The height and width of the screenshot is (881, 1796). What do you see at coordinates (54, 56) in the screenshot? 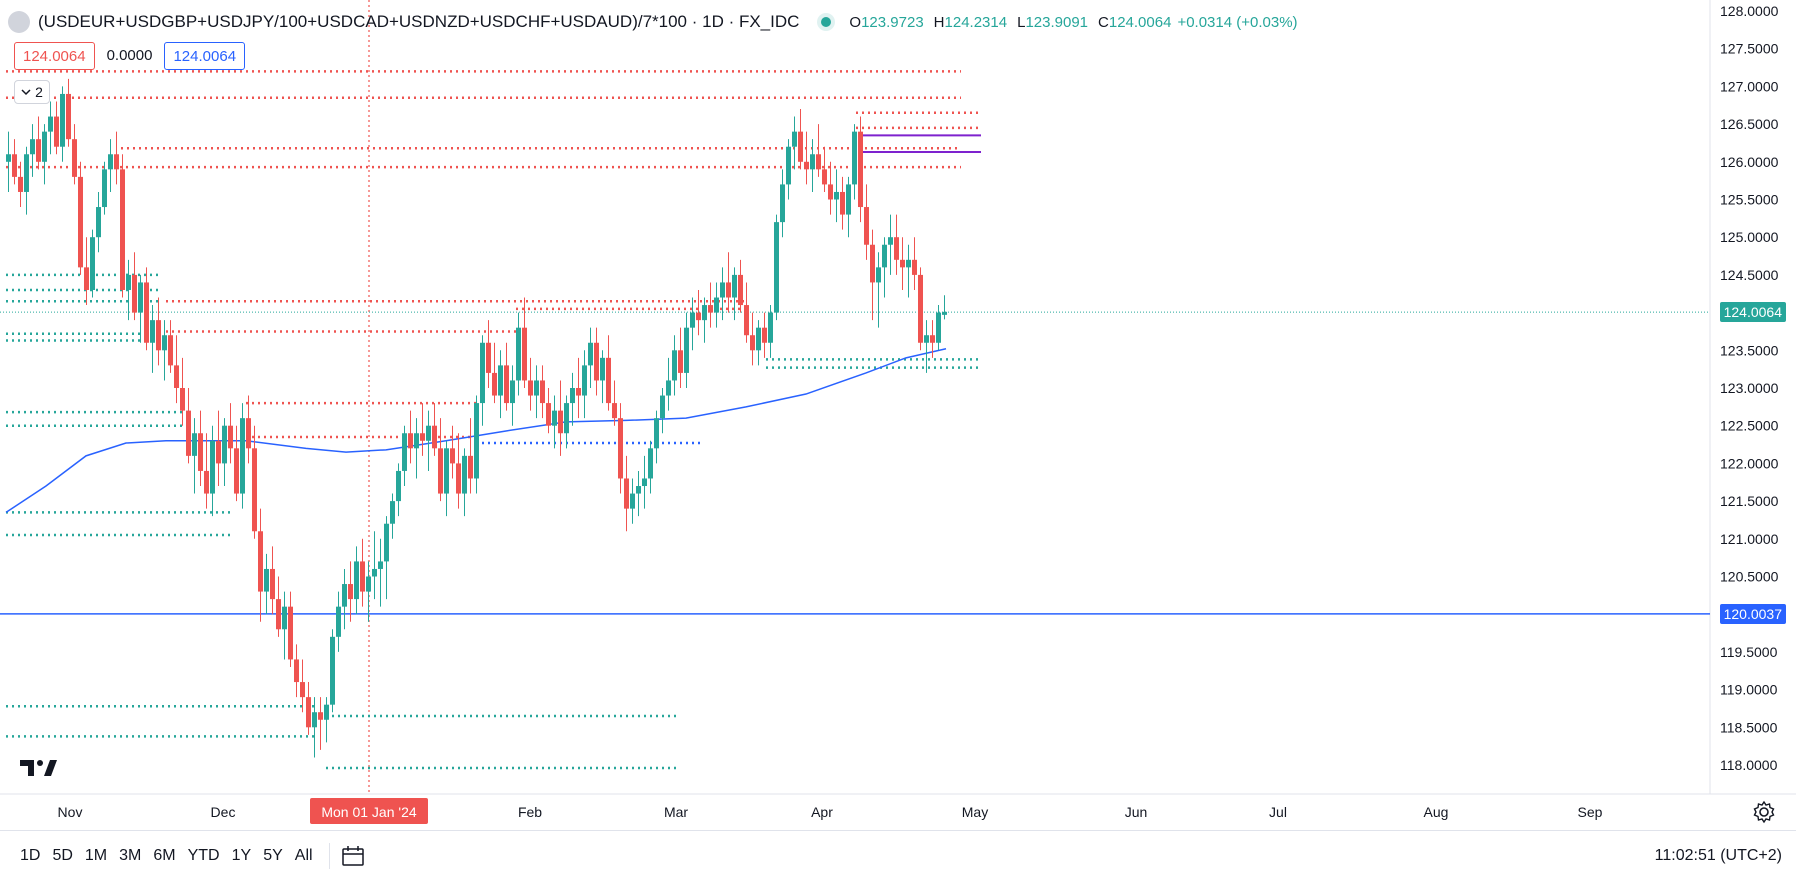
I see `sell-button: 124.0064` at bounding box center [54, 56].